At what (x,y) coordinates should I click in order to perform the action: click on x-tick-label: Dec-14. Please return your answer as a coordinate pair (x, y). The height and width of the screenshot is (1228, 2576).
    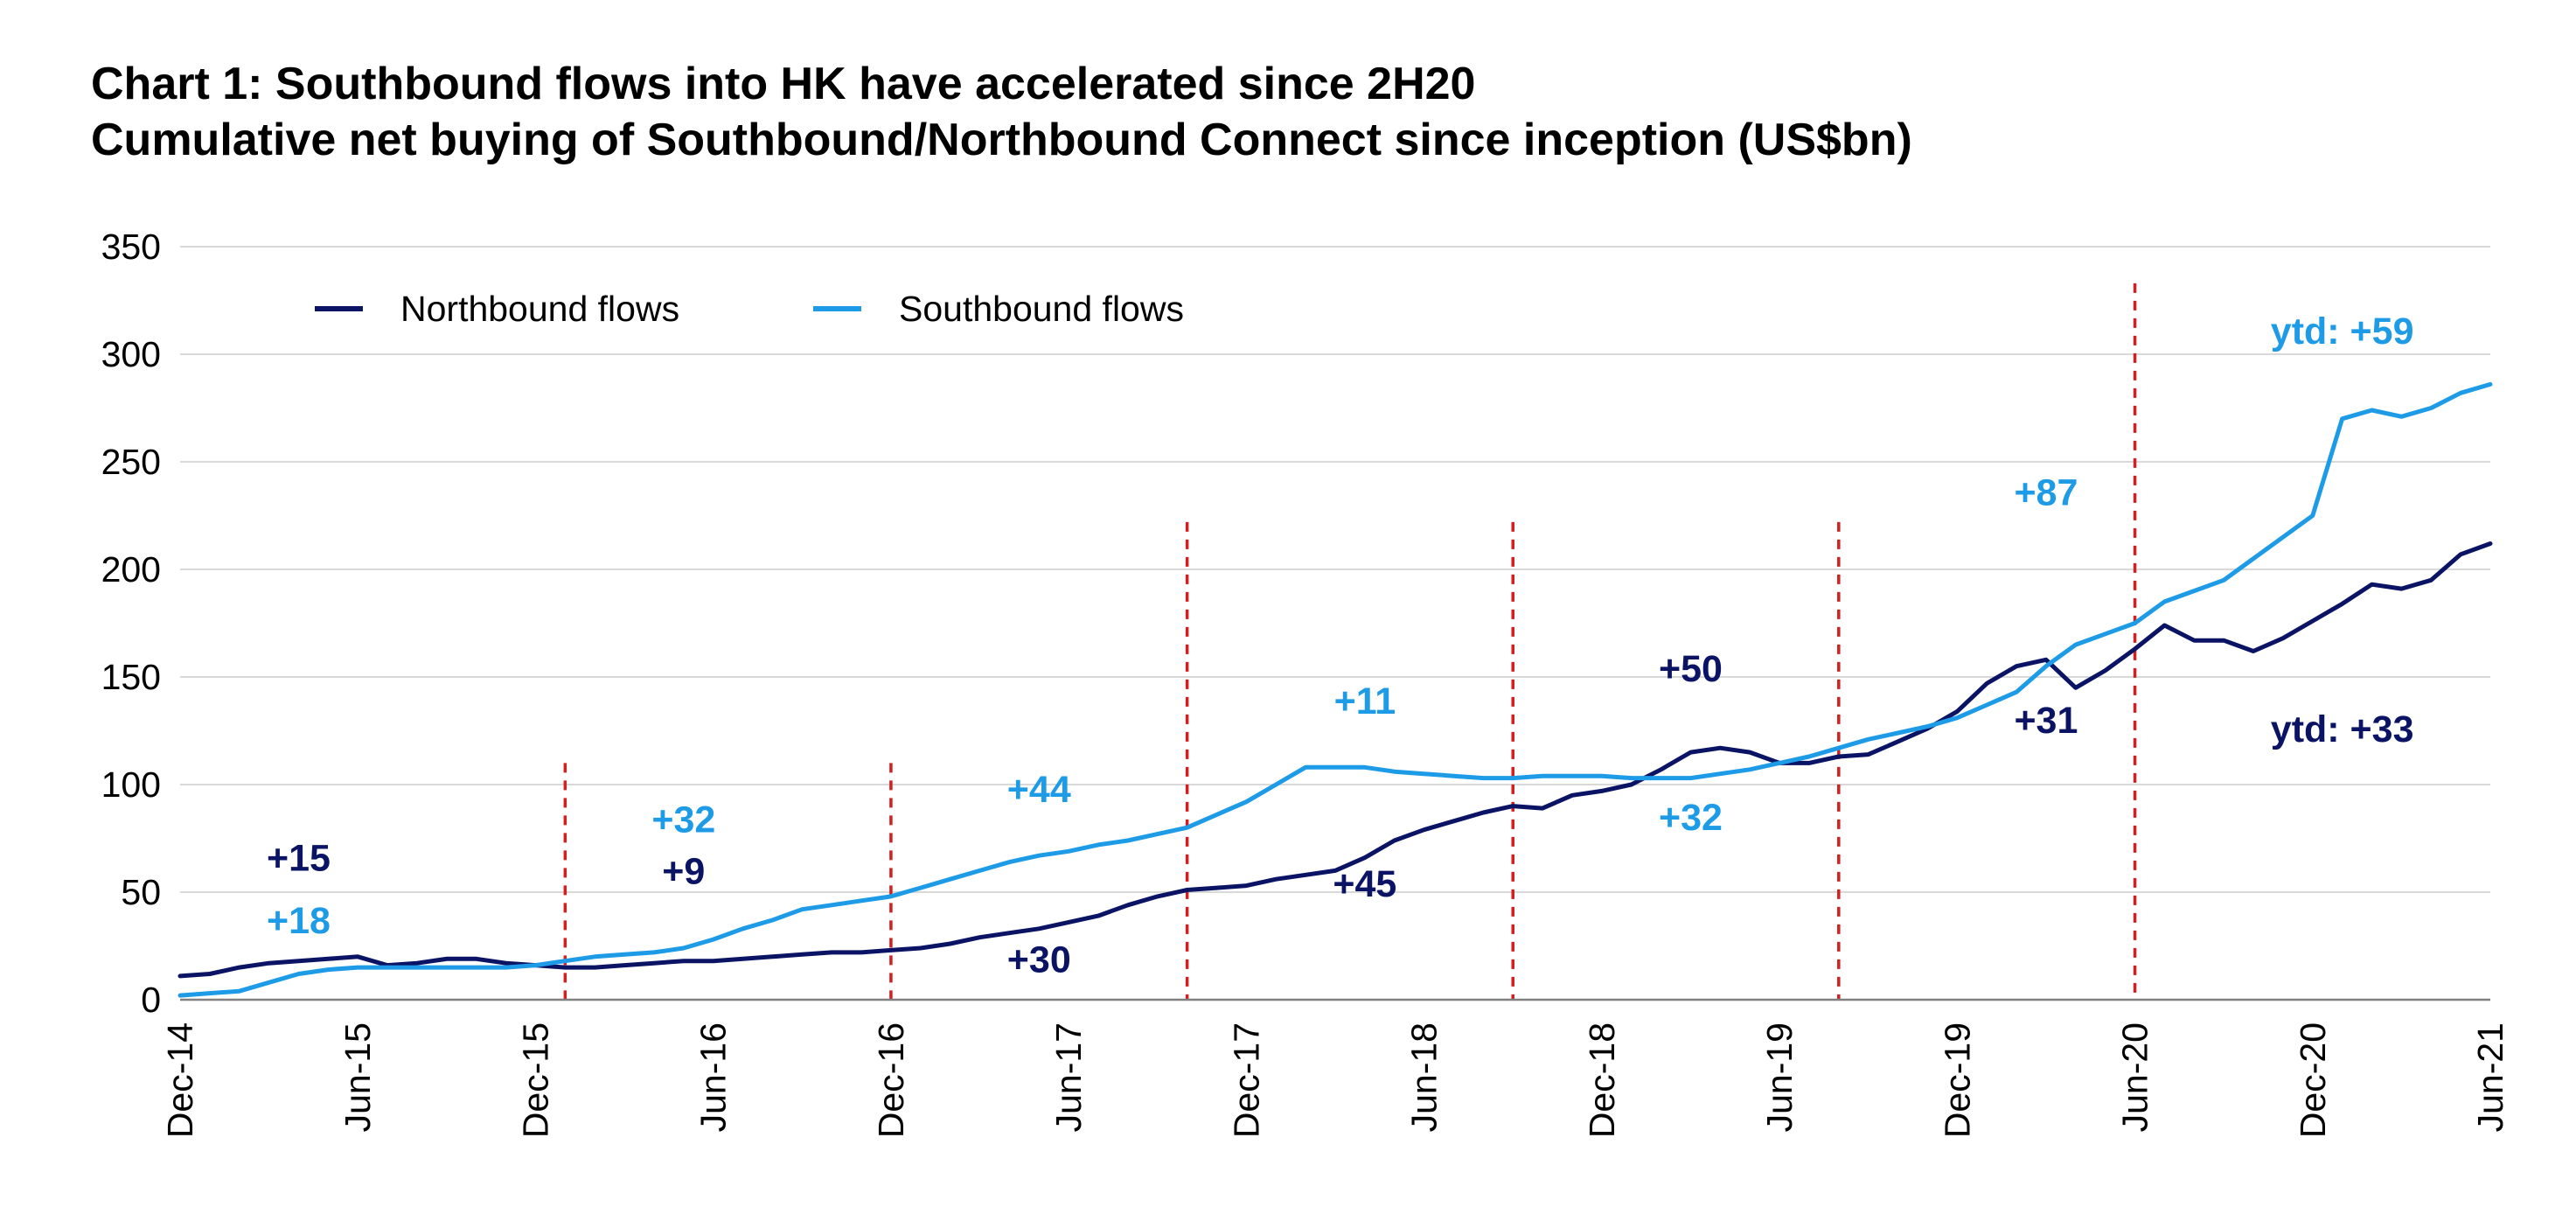
    Looking at the image, I should click on (180, 1080).